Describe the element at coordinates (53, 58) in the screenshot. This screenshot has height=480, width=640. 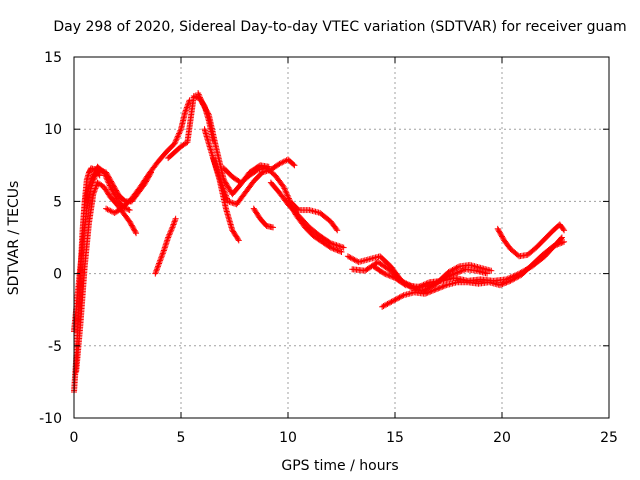
I see `y-tick-label: 15` at that location.